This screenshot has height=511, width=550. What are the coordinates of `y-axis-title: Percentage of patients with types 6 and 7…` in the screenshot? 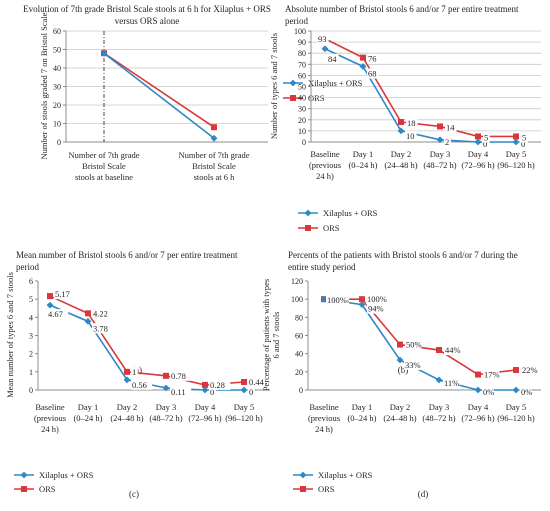 It's located at (271, 335).